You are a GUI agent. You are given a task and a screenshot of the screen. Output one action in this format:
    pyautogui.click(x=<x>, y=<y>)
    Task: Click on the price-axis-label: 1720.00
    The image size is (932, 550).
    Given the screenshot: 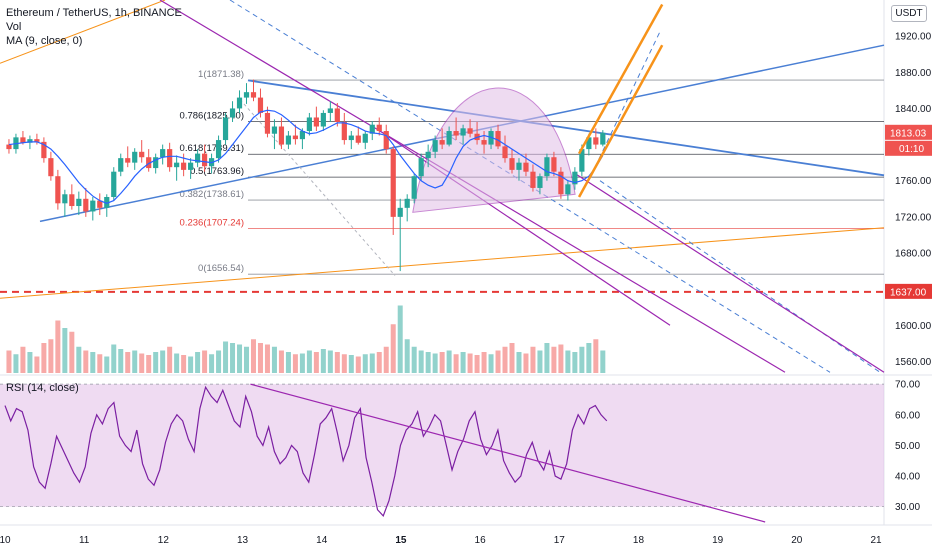 What is the action you would take?
    pyautogui.click(x=913, y=217)
    